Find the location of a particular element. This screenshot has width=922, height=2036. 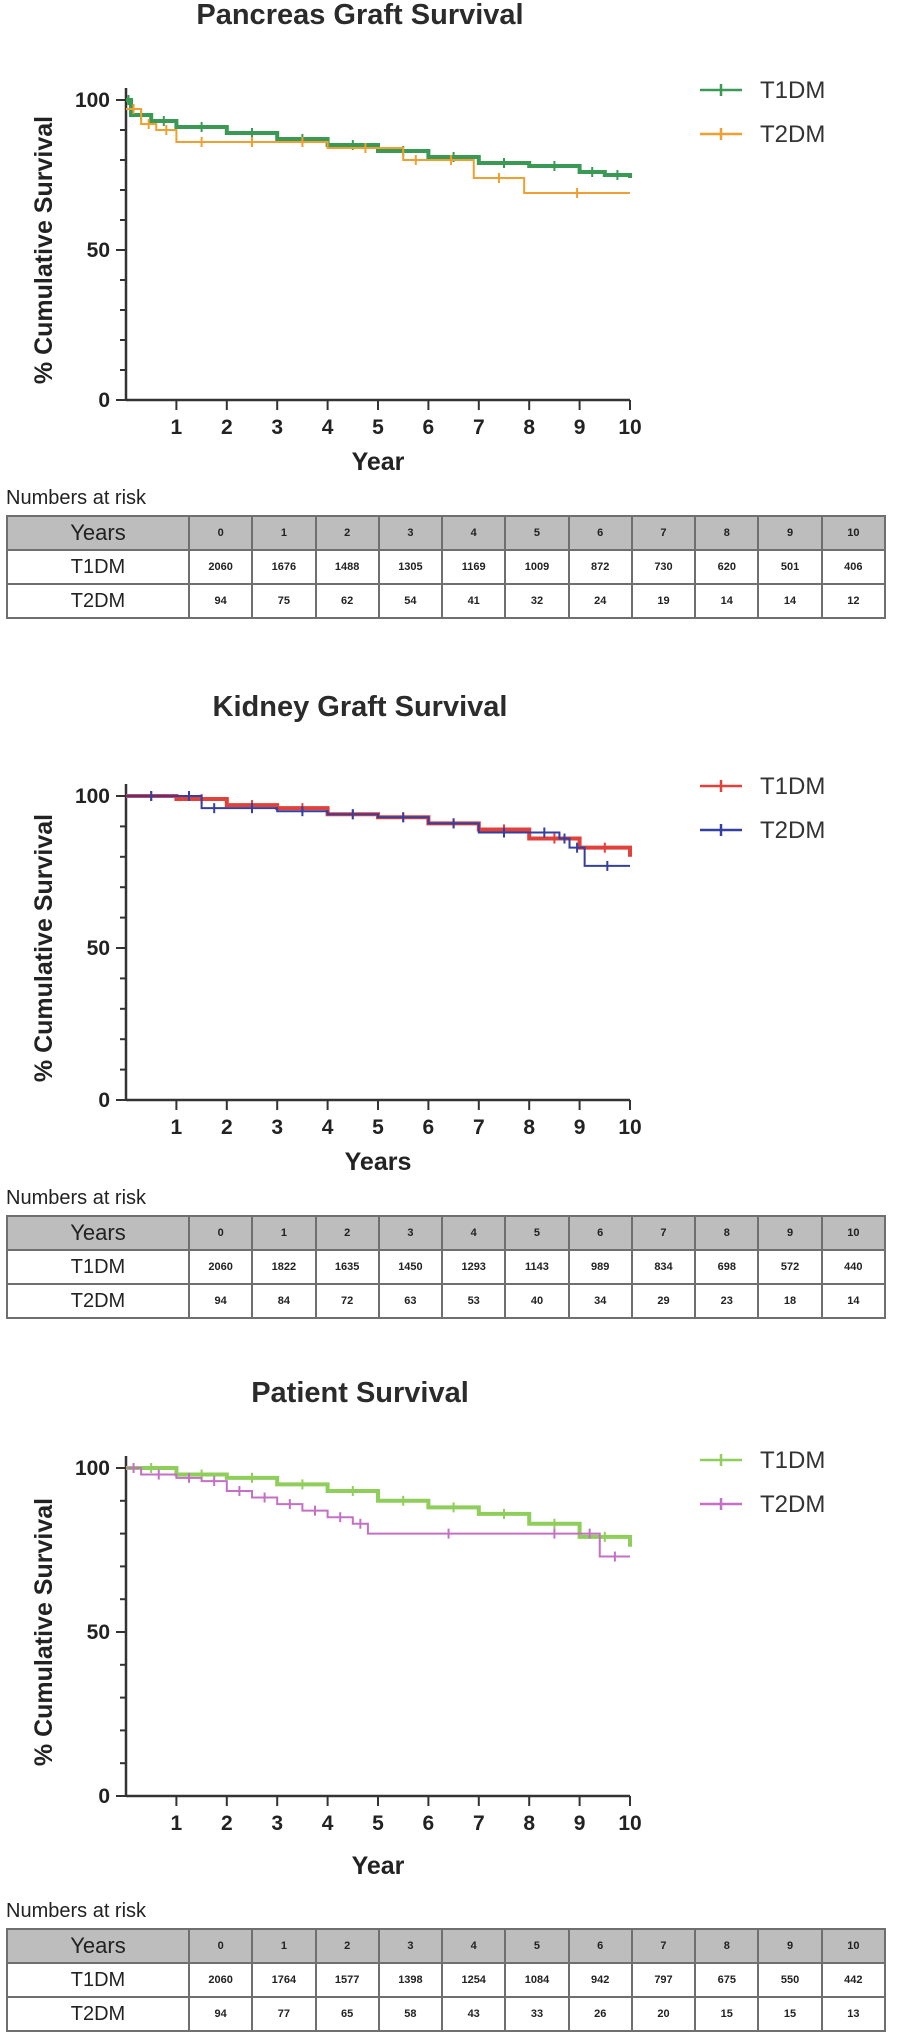

risk-cell: 24 is located at coordinates (600, 601).